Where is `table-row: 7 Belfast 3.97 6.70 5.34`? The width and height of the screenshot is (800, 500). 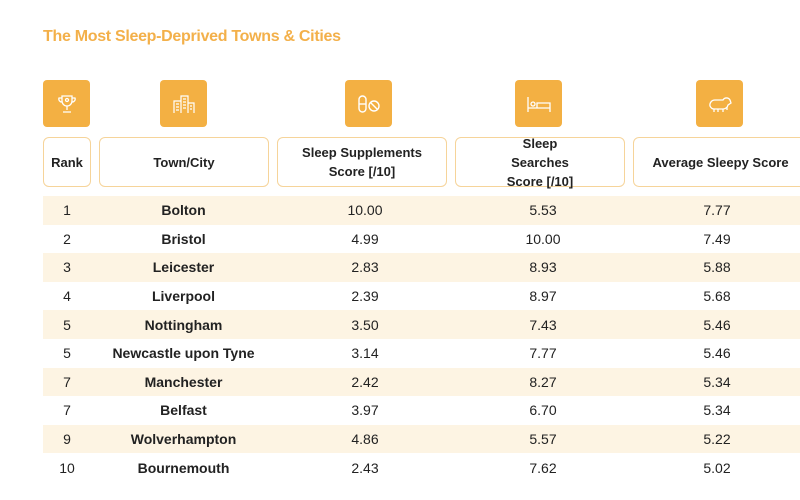 table-row: 7 Belfast 3.97 6.70 5.34 is located at coordinates (421, 410).